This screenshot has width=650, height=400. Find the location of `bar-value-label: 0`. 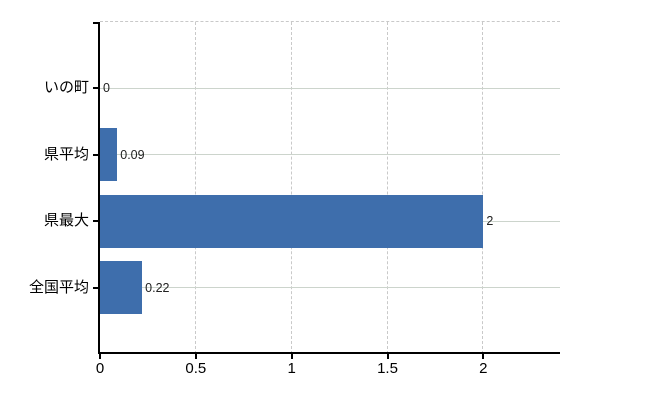

bar-value-label: 0 is located at coordinates (106, 88).